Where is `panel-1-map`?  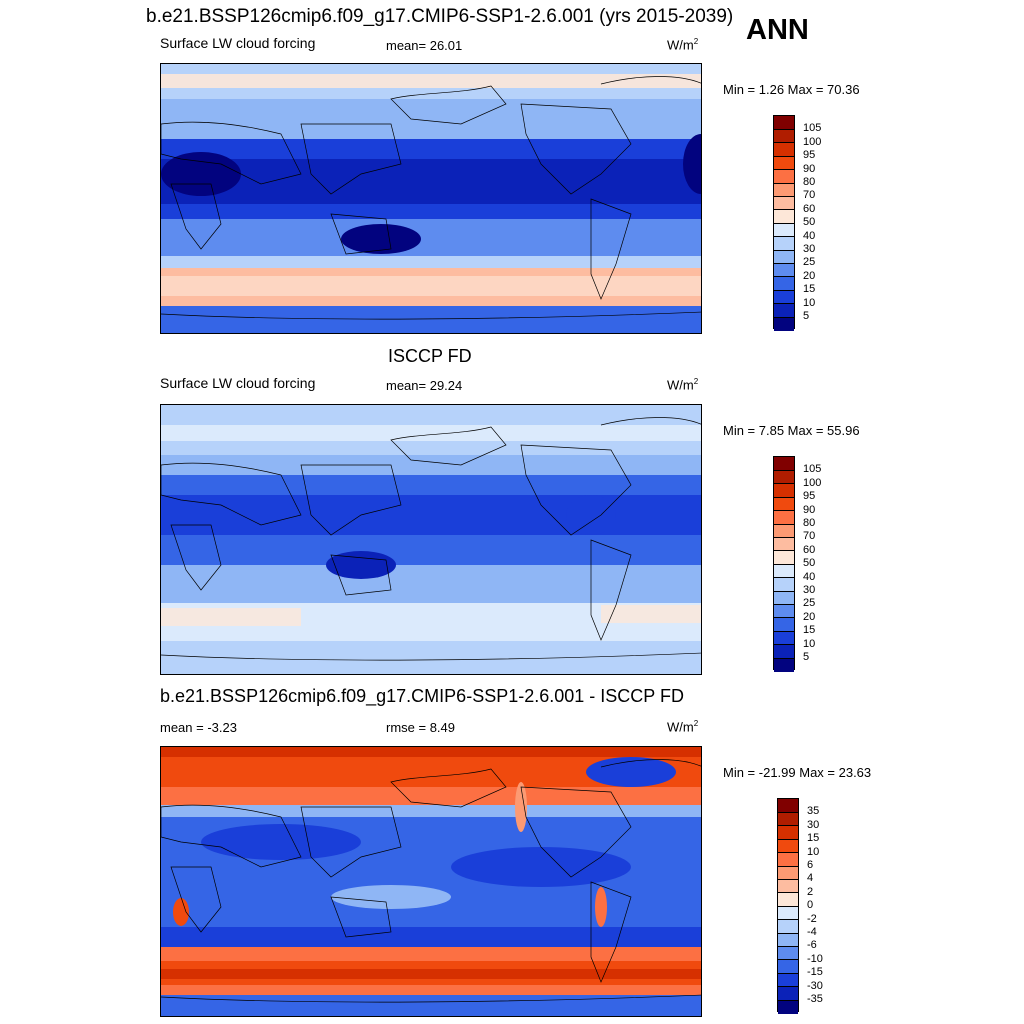
panel-1-map is located at coordinates (431, 198).